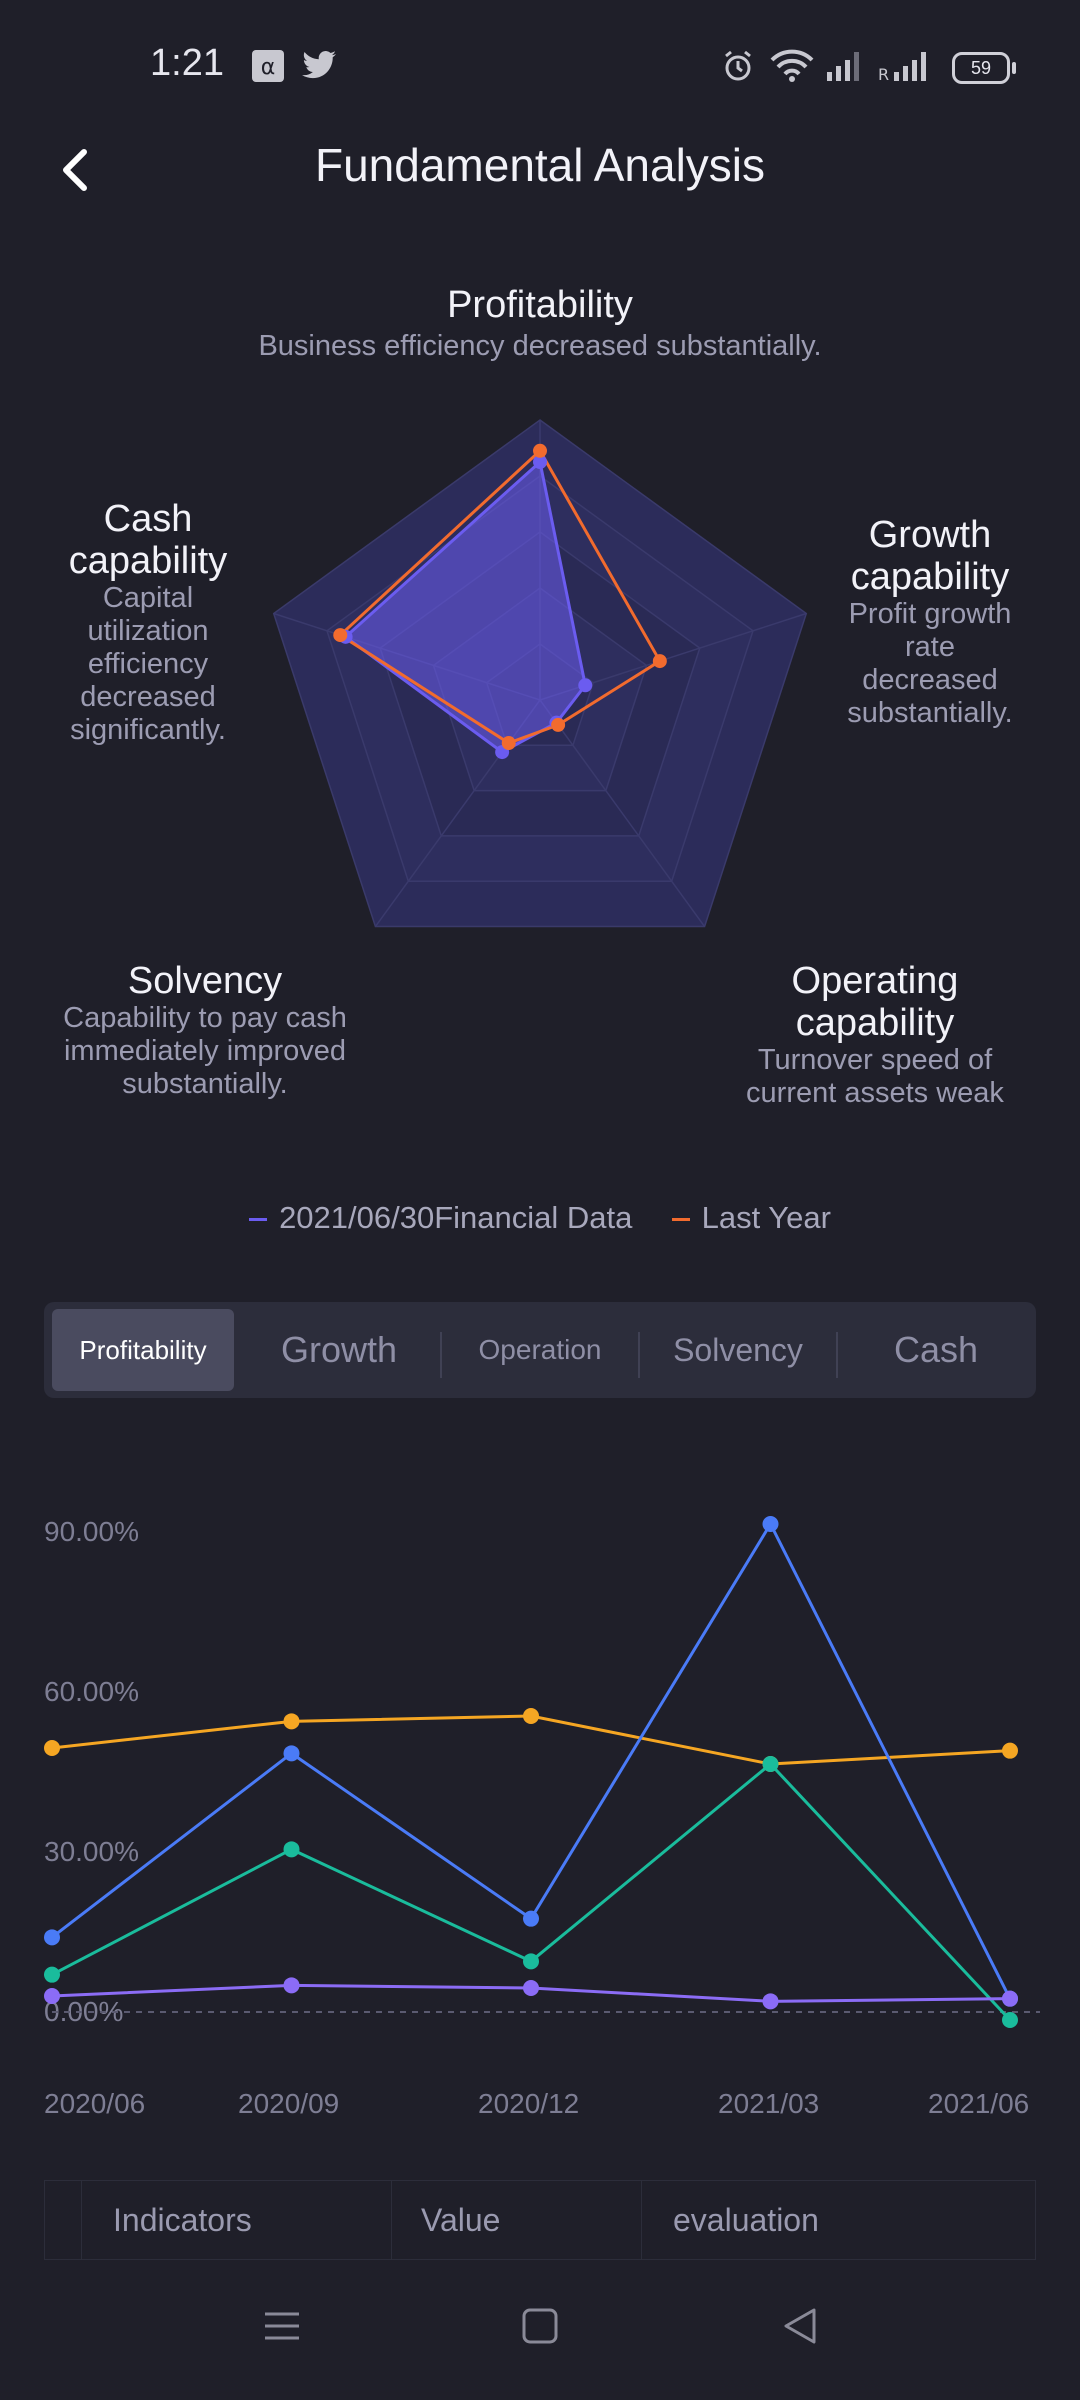 This screenshot has width=1080, height=2400. What do you see at coordinates (258, 1220) in the screenshot?
I see `legend-swatch-current` at bounding box center [258, 1220].